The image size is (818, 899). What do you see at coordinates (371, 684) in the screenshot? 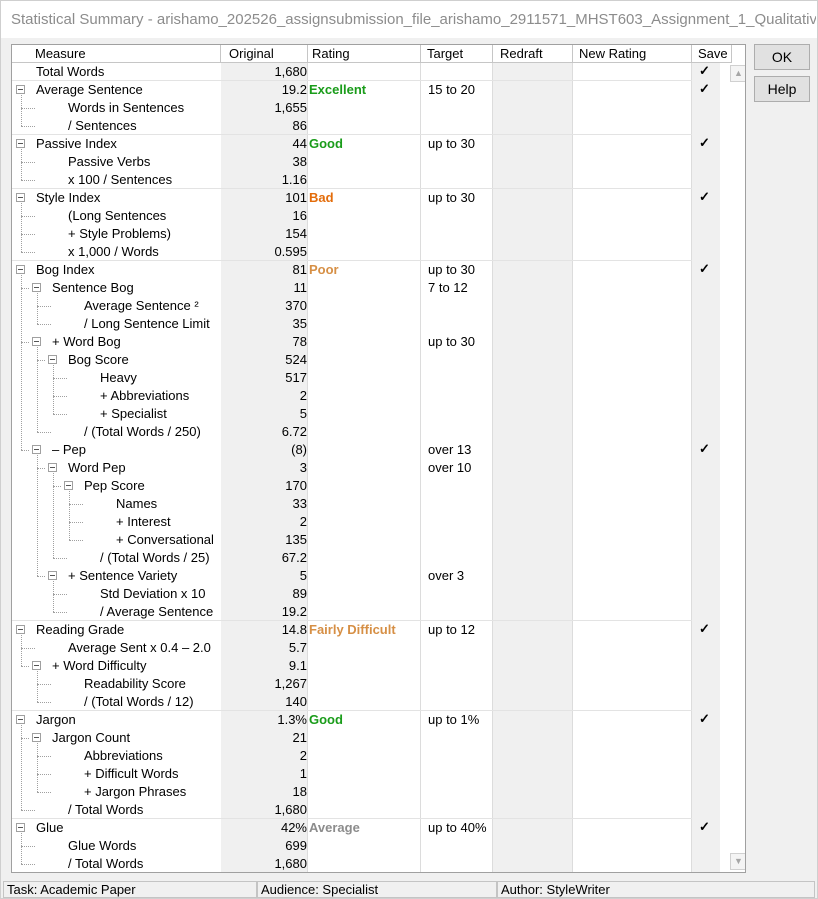
I see `table-row: Readability Score 1,267` at bounding box center [371, 684].